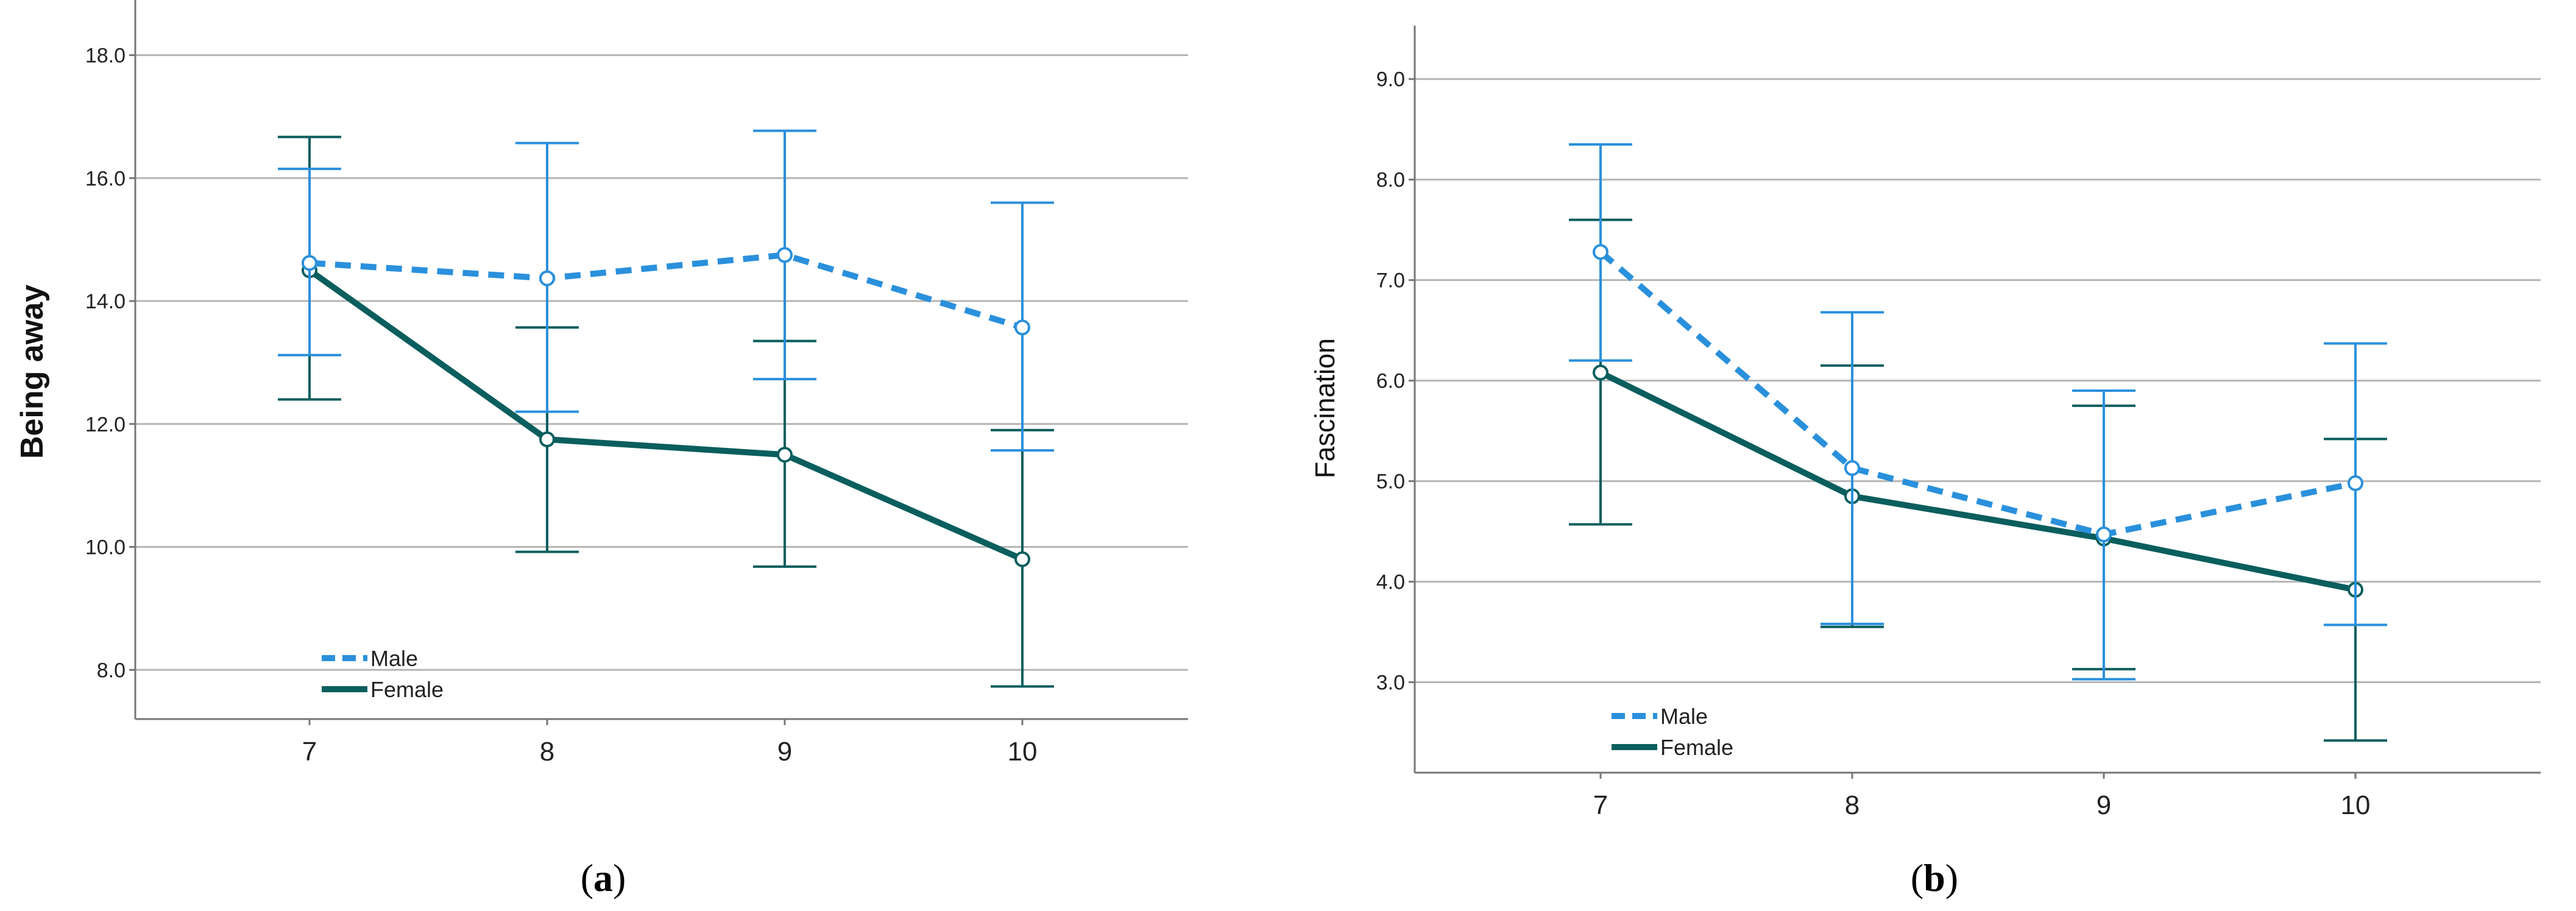 The height and width of the screenshot is (911, 2576). I want to click on y-tick-label: 7.0, so click(1390, 280).